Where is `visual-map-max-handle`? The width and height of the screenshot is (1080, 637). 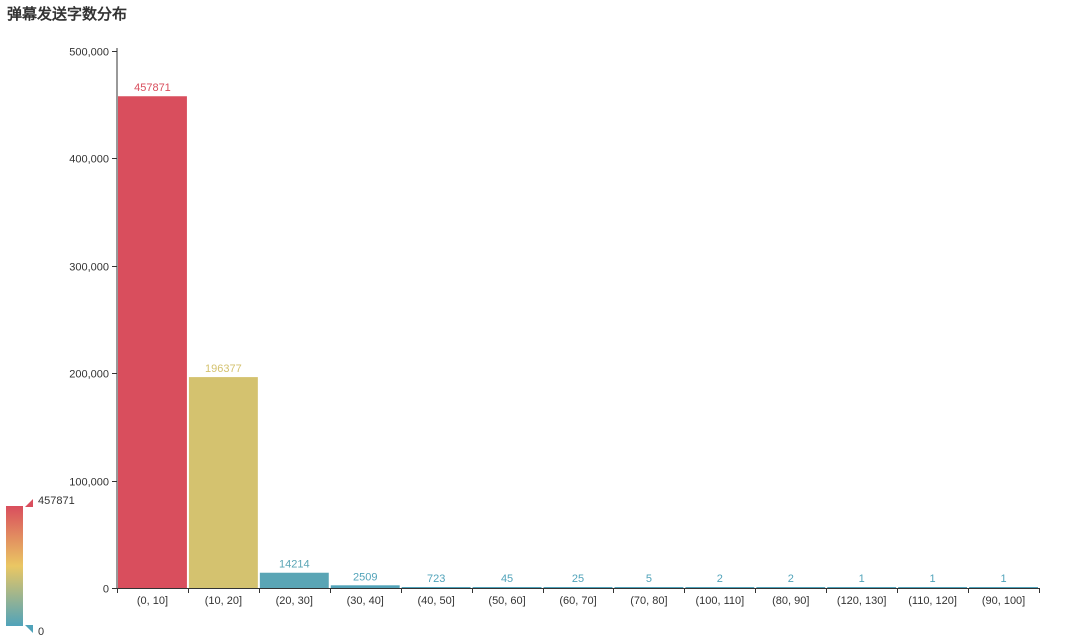
visual-map-max-handle is located at coordinates (29, 503).